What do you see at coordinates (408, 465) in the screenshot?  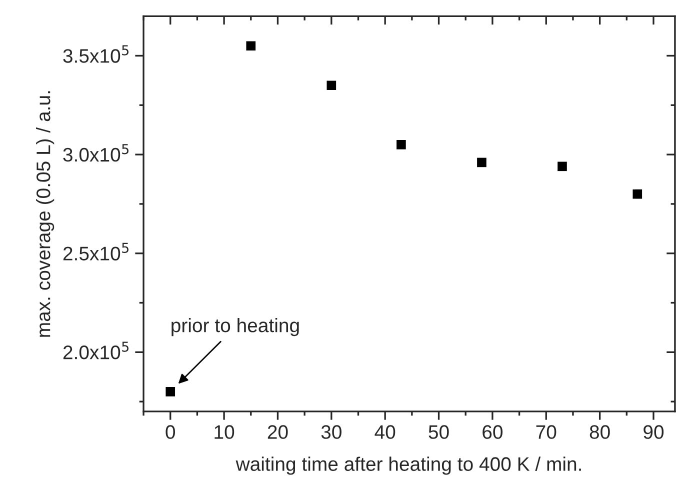 I see `x-axis-title: waiting time after heating to 400 K / min.` at bounding box center [408, 465].